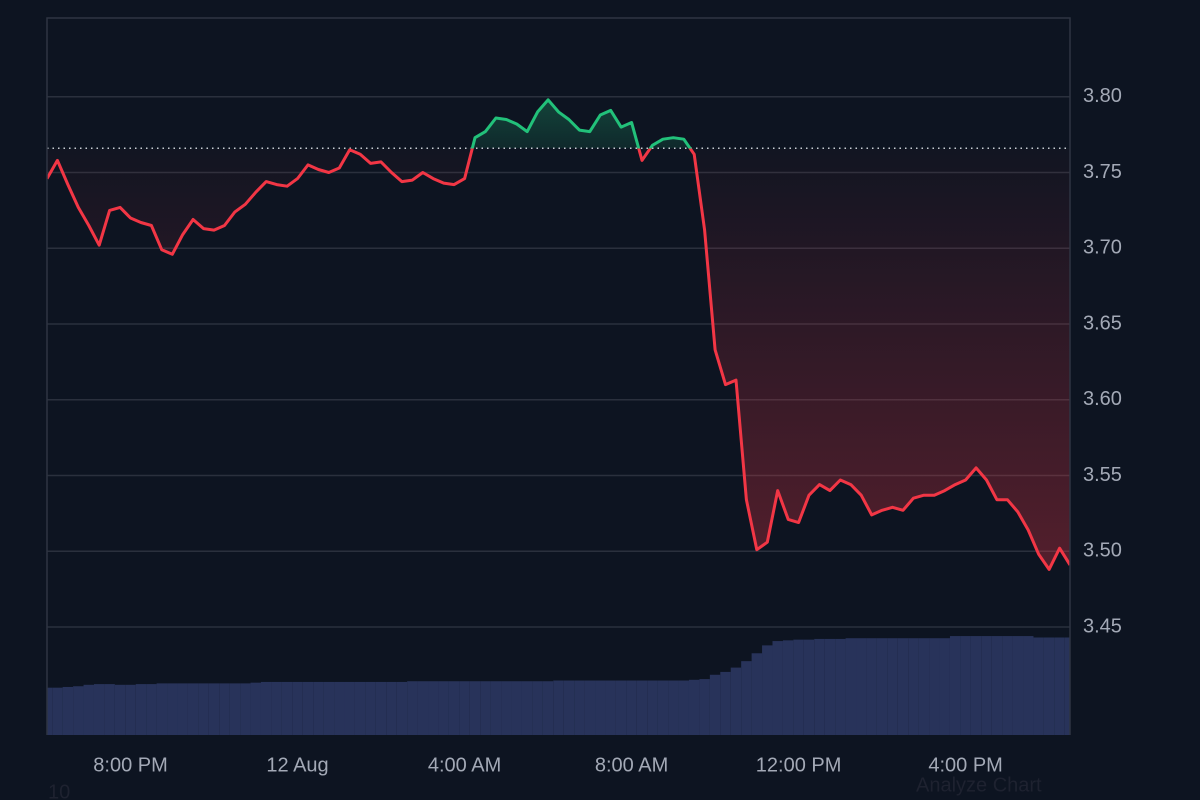 Image resolution: width=1200 pixels, height=800 pixels. I want to click on y-tick-label: 3.50, so click(1102, 551).